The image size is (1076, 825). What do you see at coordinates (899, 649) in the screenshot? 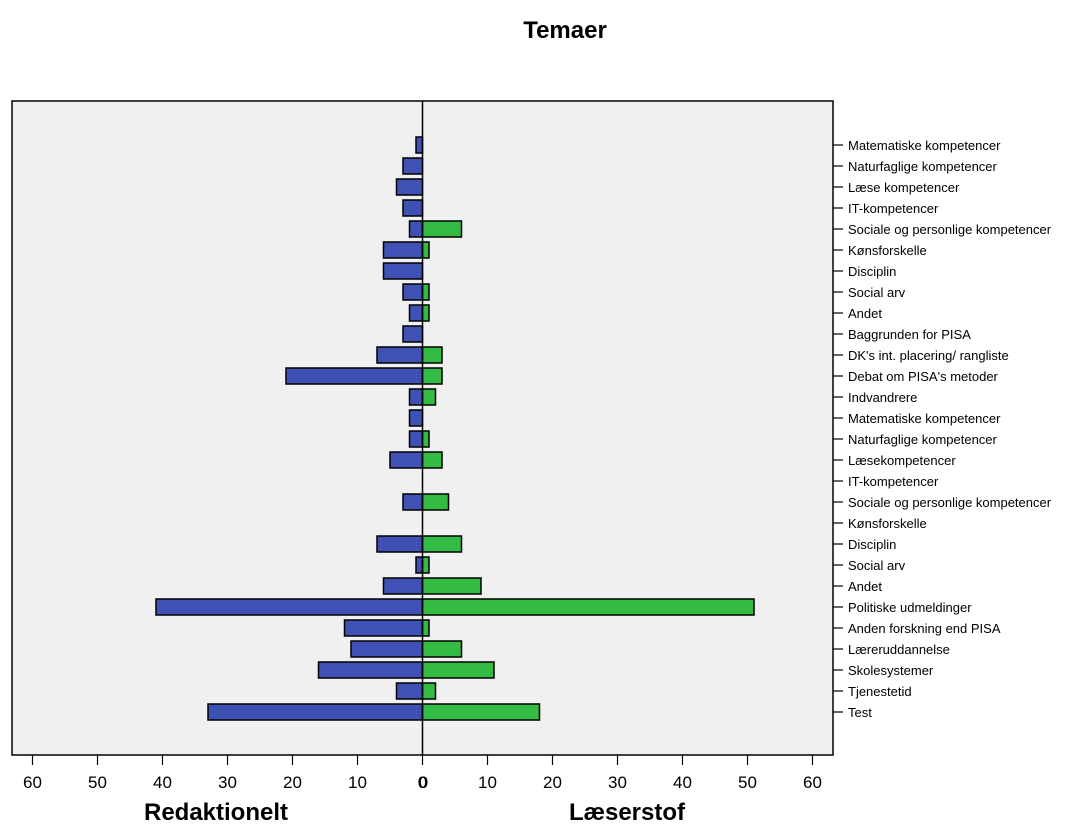
I see `category-label: Læreruddannelse` at bounding box center [899, 649].